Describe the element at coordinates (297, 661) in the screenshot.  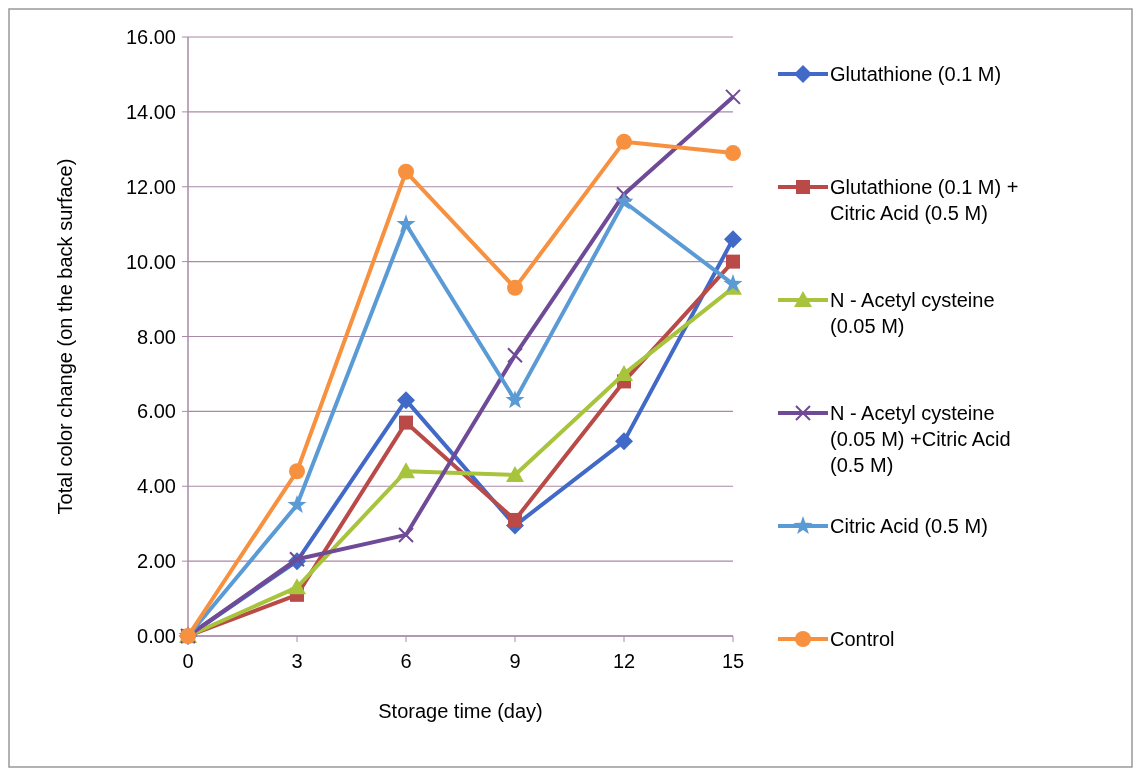
I see `x-tick-label: 3` at that location.